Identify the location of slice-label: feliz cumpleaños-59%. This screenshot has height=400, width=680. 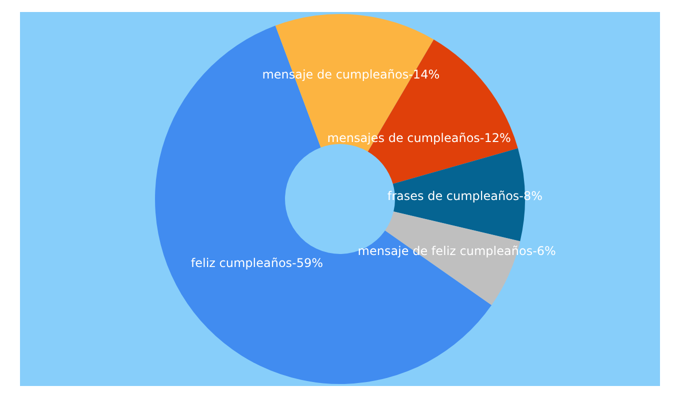
(257, 263).